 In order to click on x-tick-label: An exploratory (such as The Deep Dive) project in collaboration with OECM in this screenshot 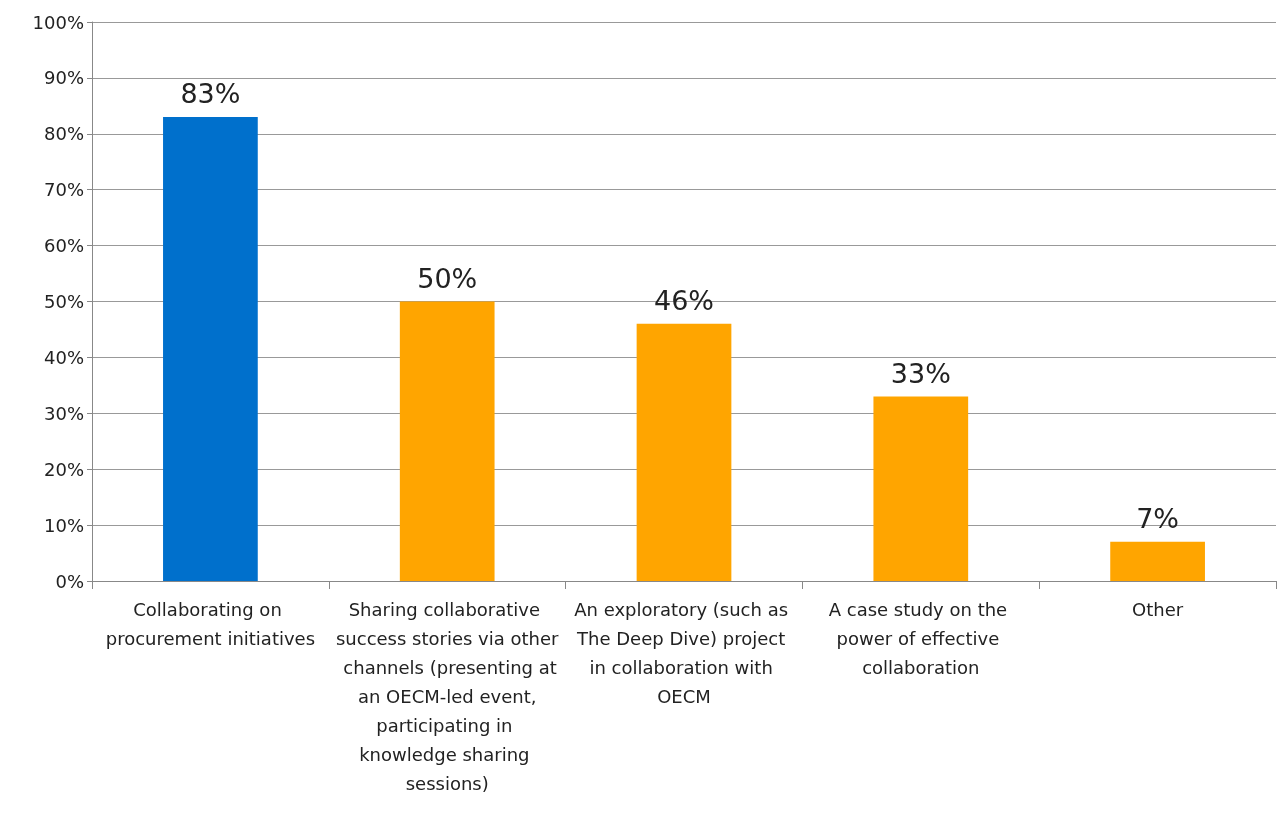, I will do `click(684, 653)`.